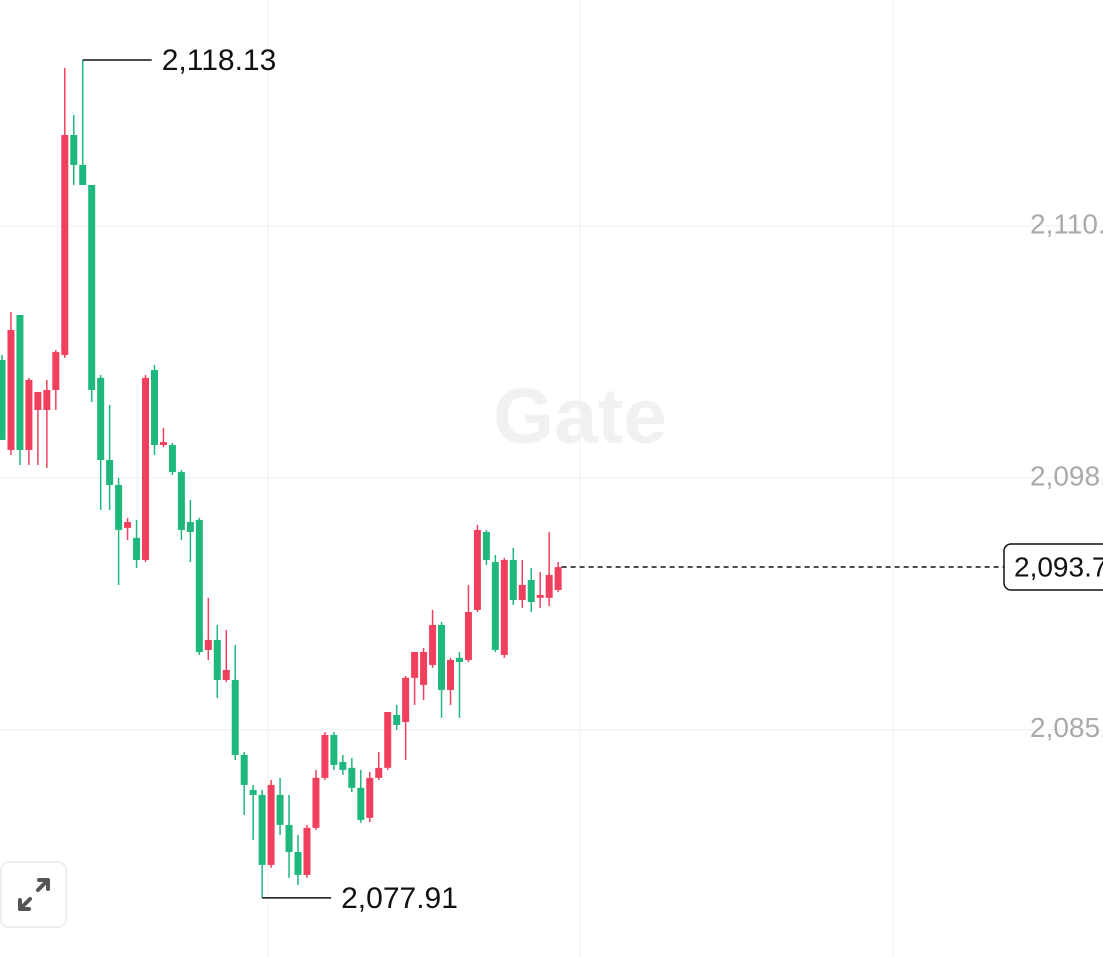 This screenshot has height=957, width=1103. What do you see at coordinates (1058, 566) in the screenshot?
I see `last-price-label: 2,093.79` at bounding box center [1058, 566].